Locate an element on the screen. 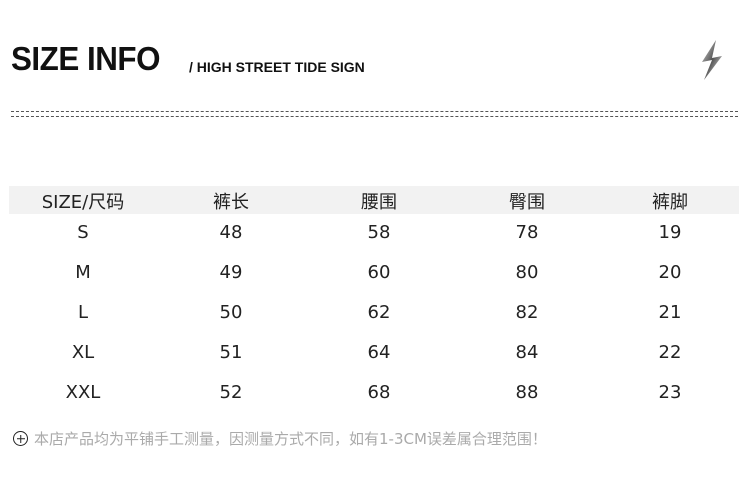 The height and width of the screenshot is (489, 750). table-cell: 49 is located at coordinates (231, 272).